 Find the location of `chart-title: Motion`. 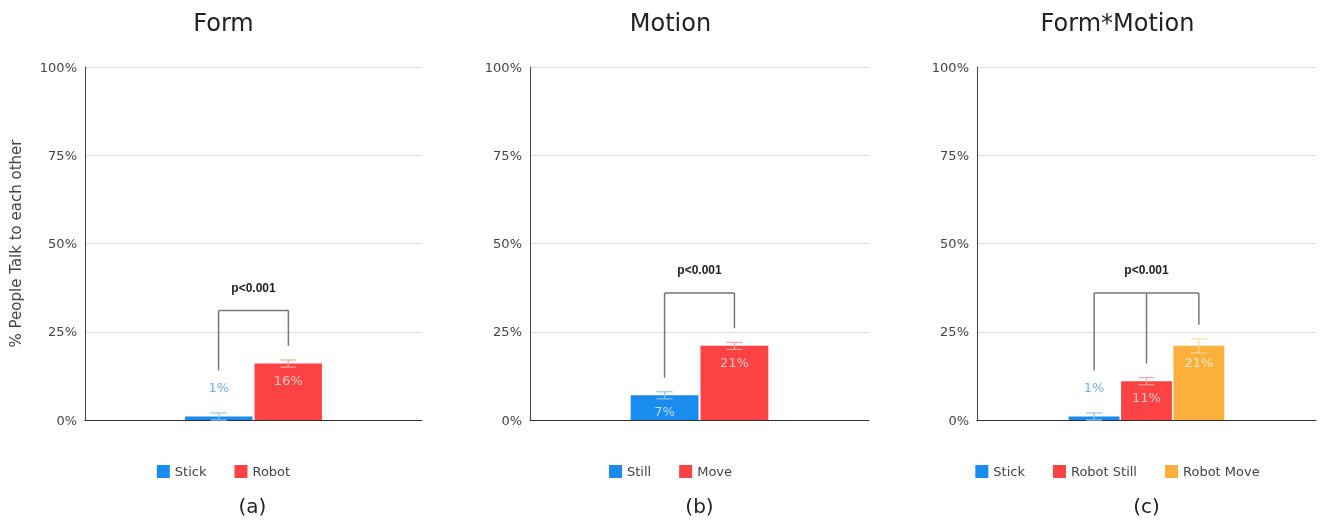

chart-title: Motion is located at coordinates (670, 23).